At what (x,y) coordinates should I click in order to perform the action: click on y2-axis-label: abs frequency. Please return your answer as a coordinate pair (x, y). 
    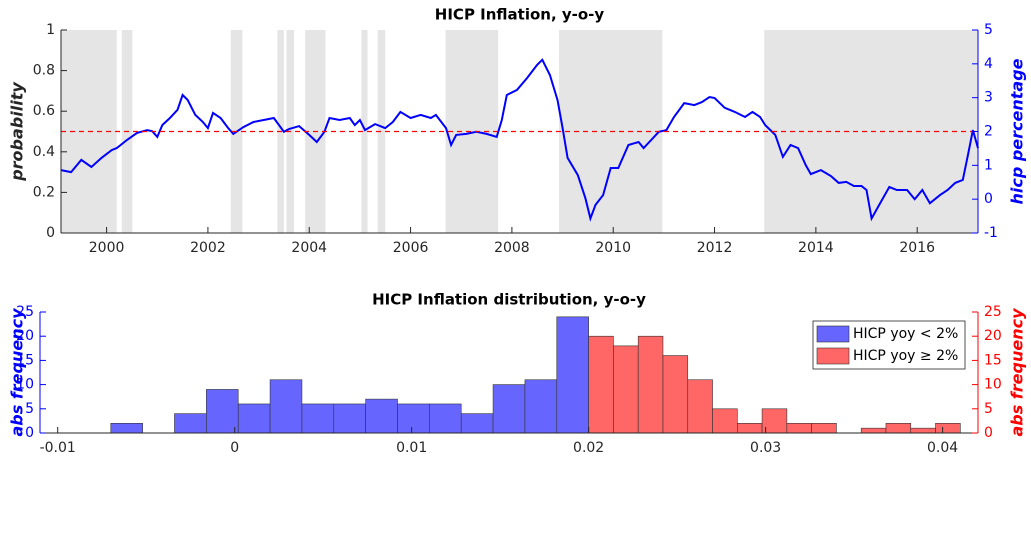
    Looking at the image, I should click on (1017, 372).